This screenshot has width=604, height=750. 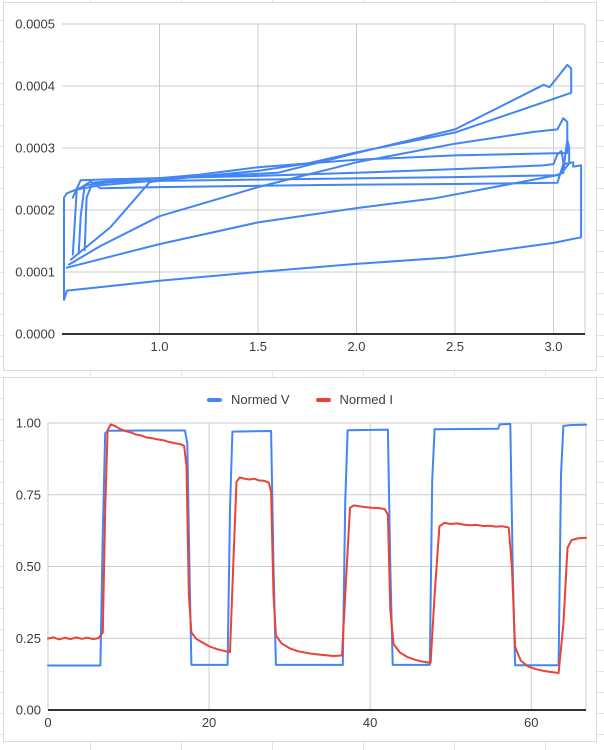 What do you see at coordinates (209, 722) in the screenshot?
I see `x-tick-label: 20` at bounding box center [209, 722].